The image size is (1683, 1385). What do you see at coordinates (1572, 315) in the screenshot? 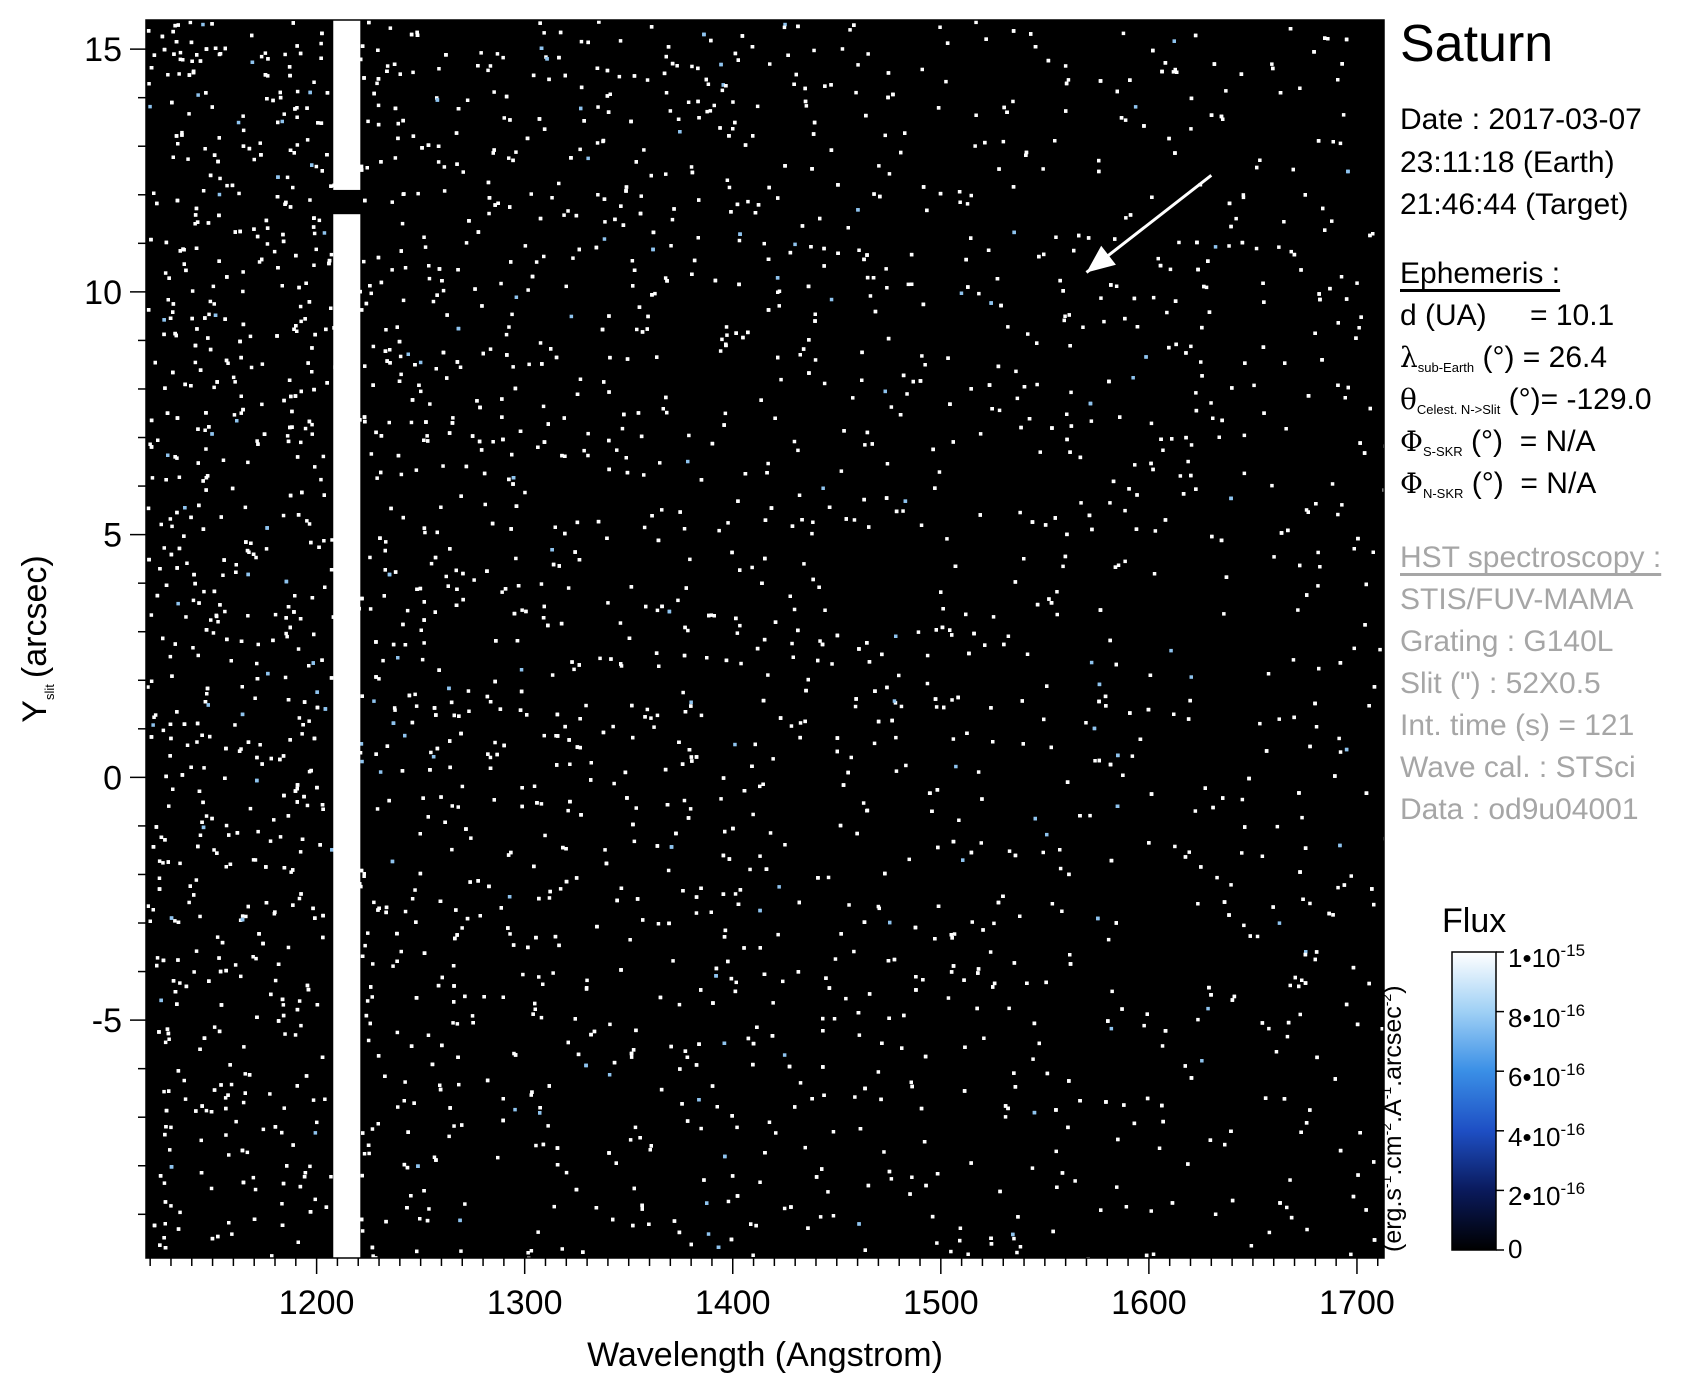
I see `distance-value: = 10.1` at bounding box center [1572, 315].